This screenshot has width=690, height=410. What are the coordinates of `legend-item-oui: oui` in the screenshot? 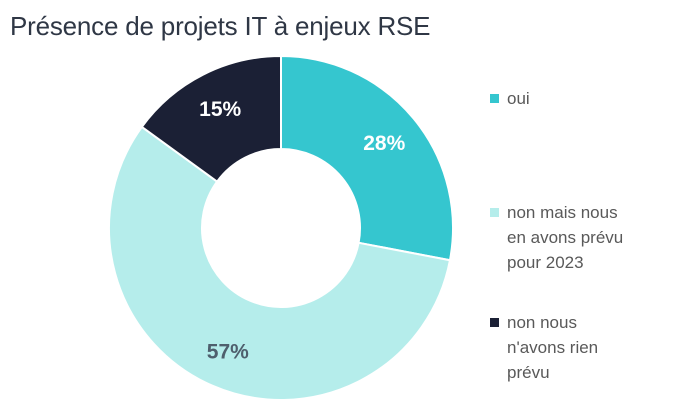 It's located at (510, 98).